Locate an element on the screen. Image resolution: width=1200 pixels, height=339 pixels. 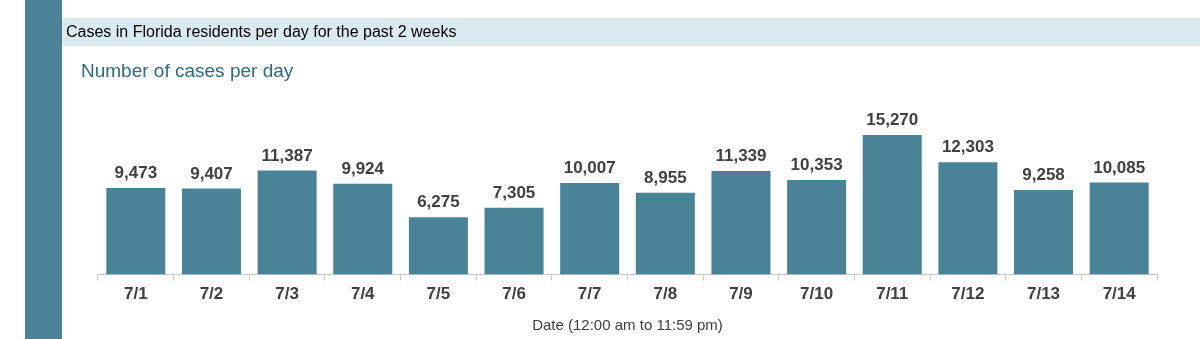
data-label: 7,305 is located at coordinates (514, 192).